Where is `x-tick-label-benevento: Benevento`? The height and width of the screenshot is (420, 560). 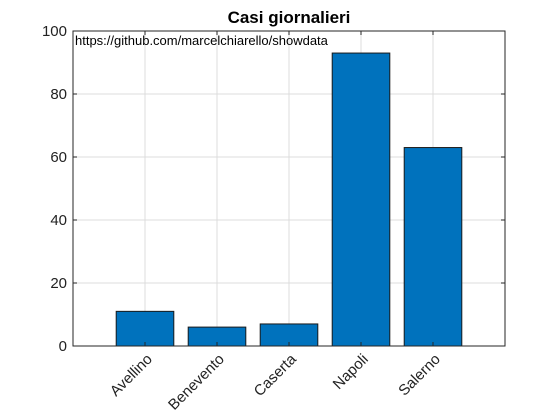
x-tick-label-benevento: Benevento is located at coordinates (196, 382).